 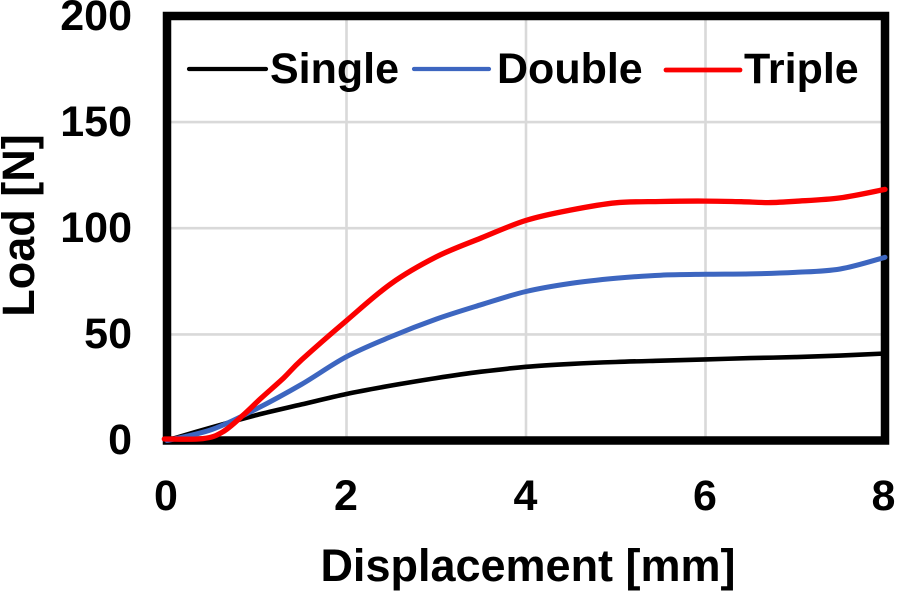 I want to click on svg-text: 4, so click(x=526, y=496).